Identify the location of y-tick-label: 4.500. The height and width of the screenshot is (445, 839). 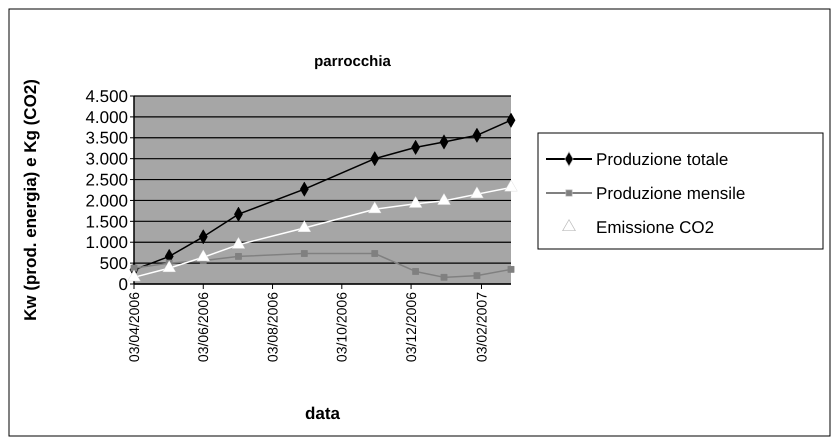
(106, 96).